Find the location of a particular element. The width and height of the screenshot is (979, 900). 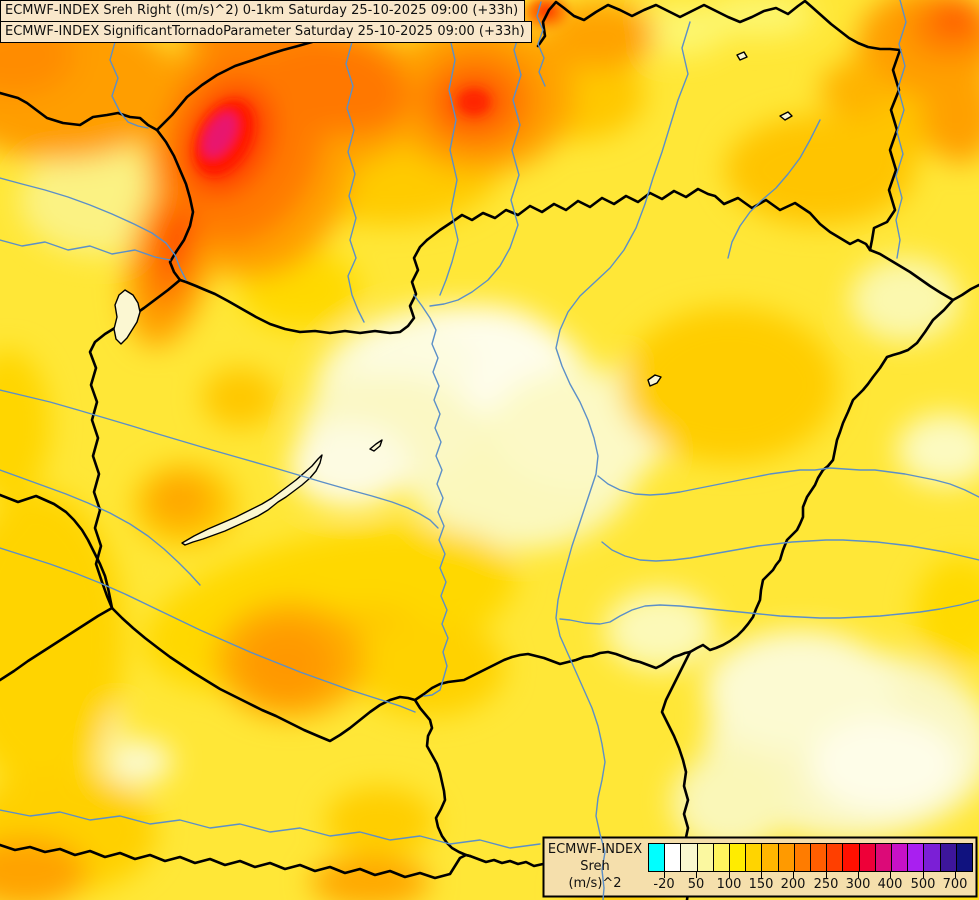

river-hron is located at coordinates (476, 153).